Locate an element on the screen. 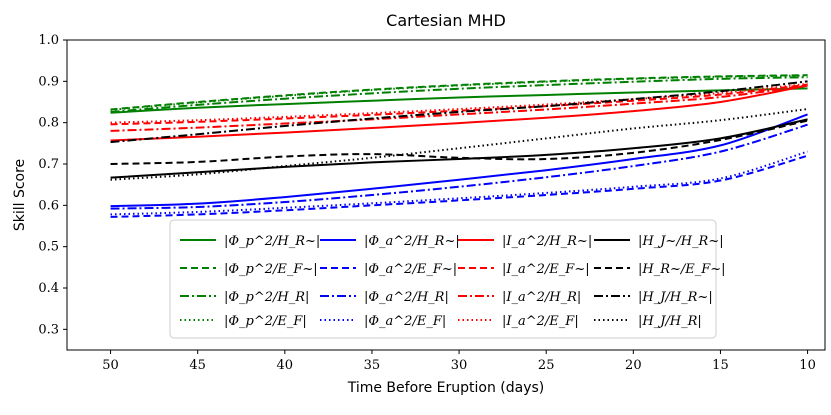  legend-label-5: |Φ_a^2/H_R~| is located at coordinates (412, 241).